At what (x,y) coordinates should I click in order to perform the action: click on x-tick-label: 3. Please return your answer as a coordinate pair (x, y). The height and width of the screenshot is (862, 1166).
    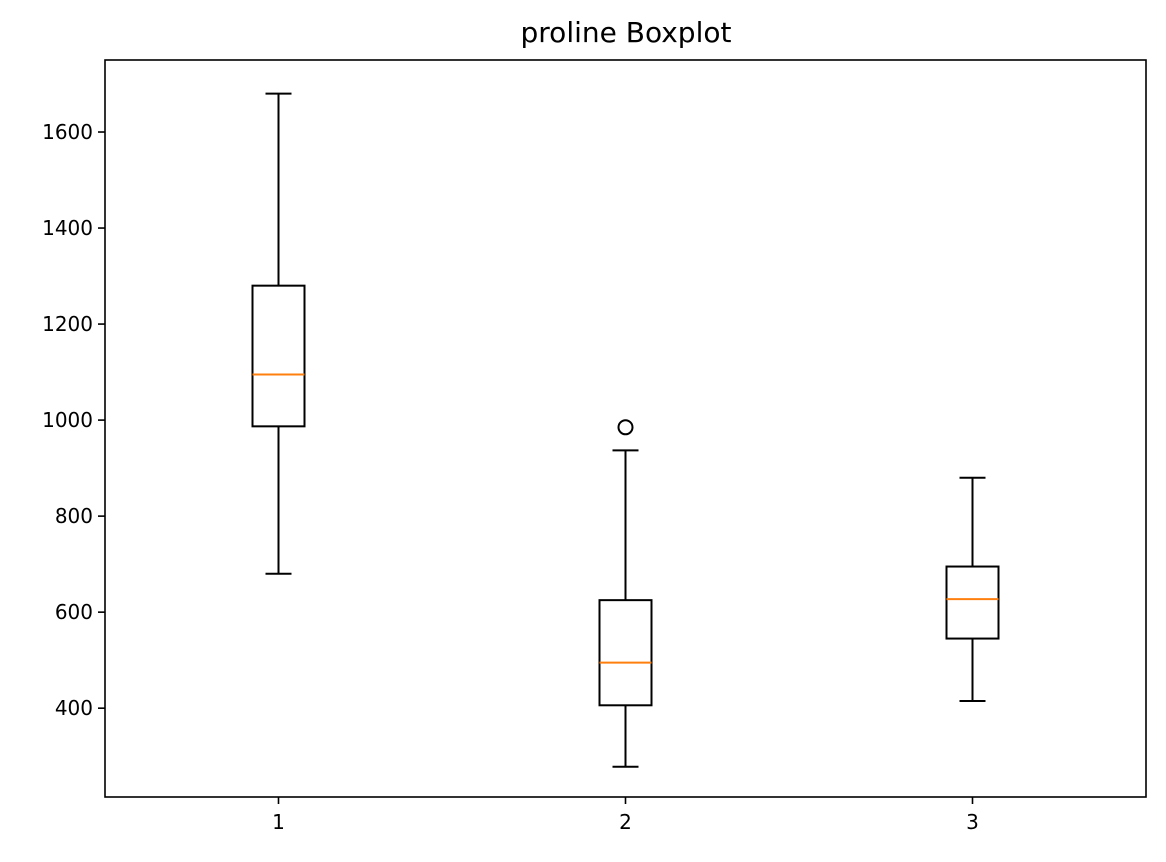
    Looking at the image, I should click on (972, 822).